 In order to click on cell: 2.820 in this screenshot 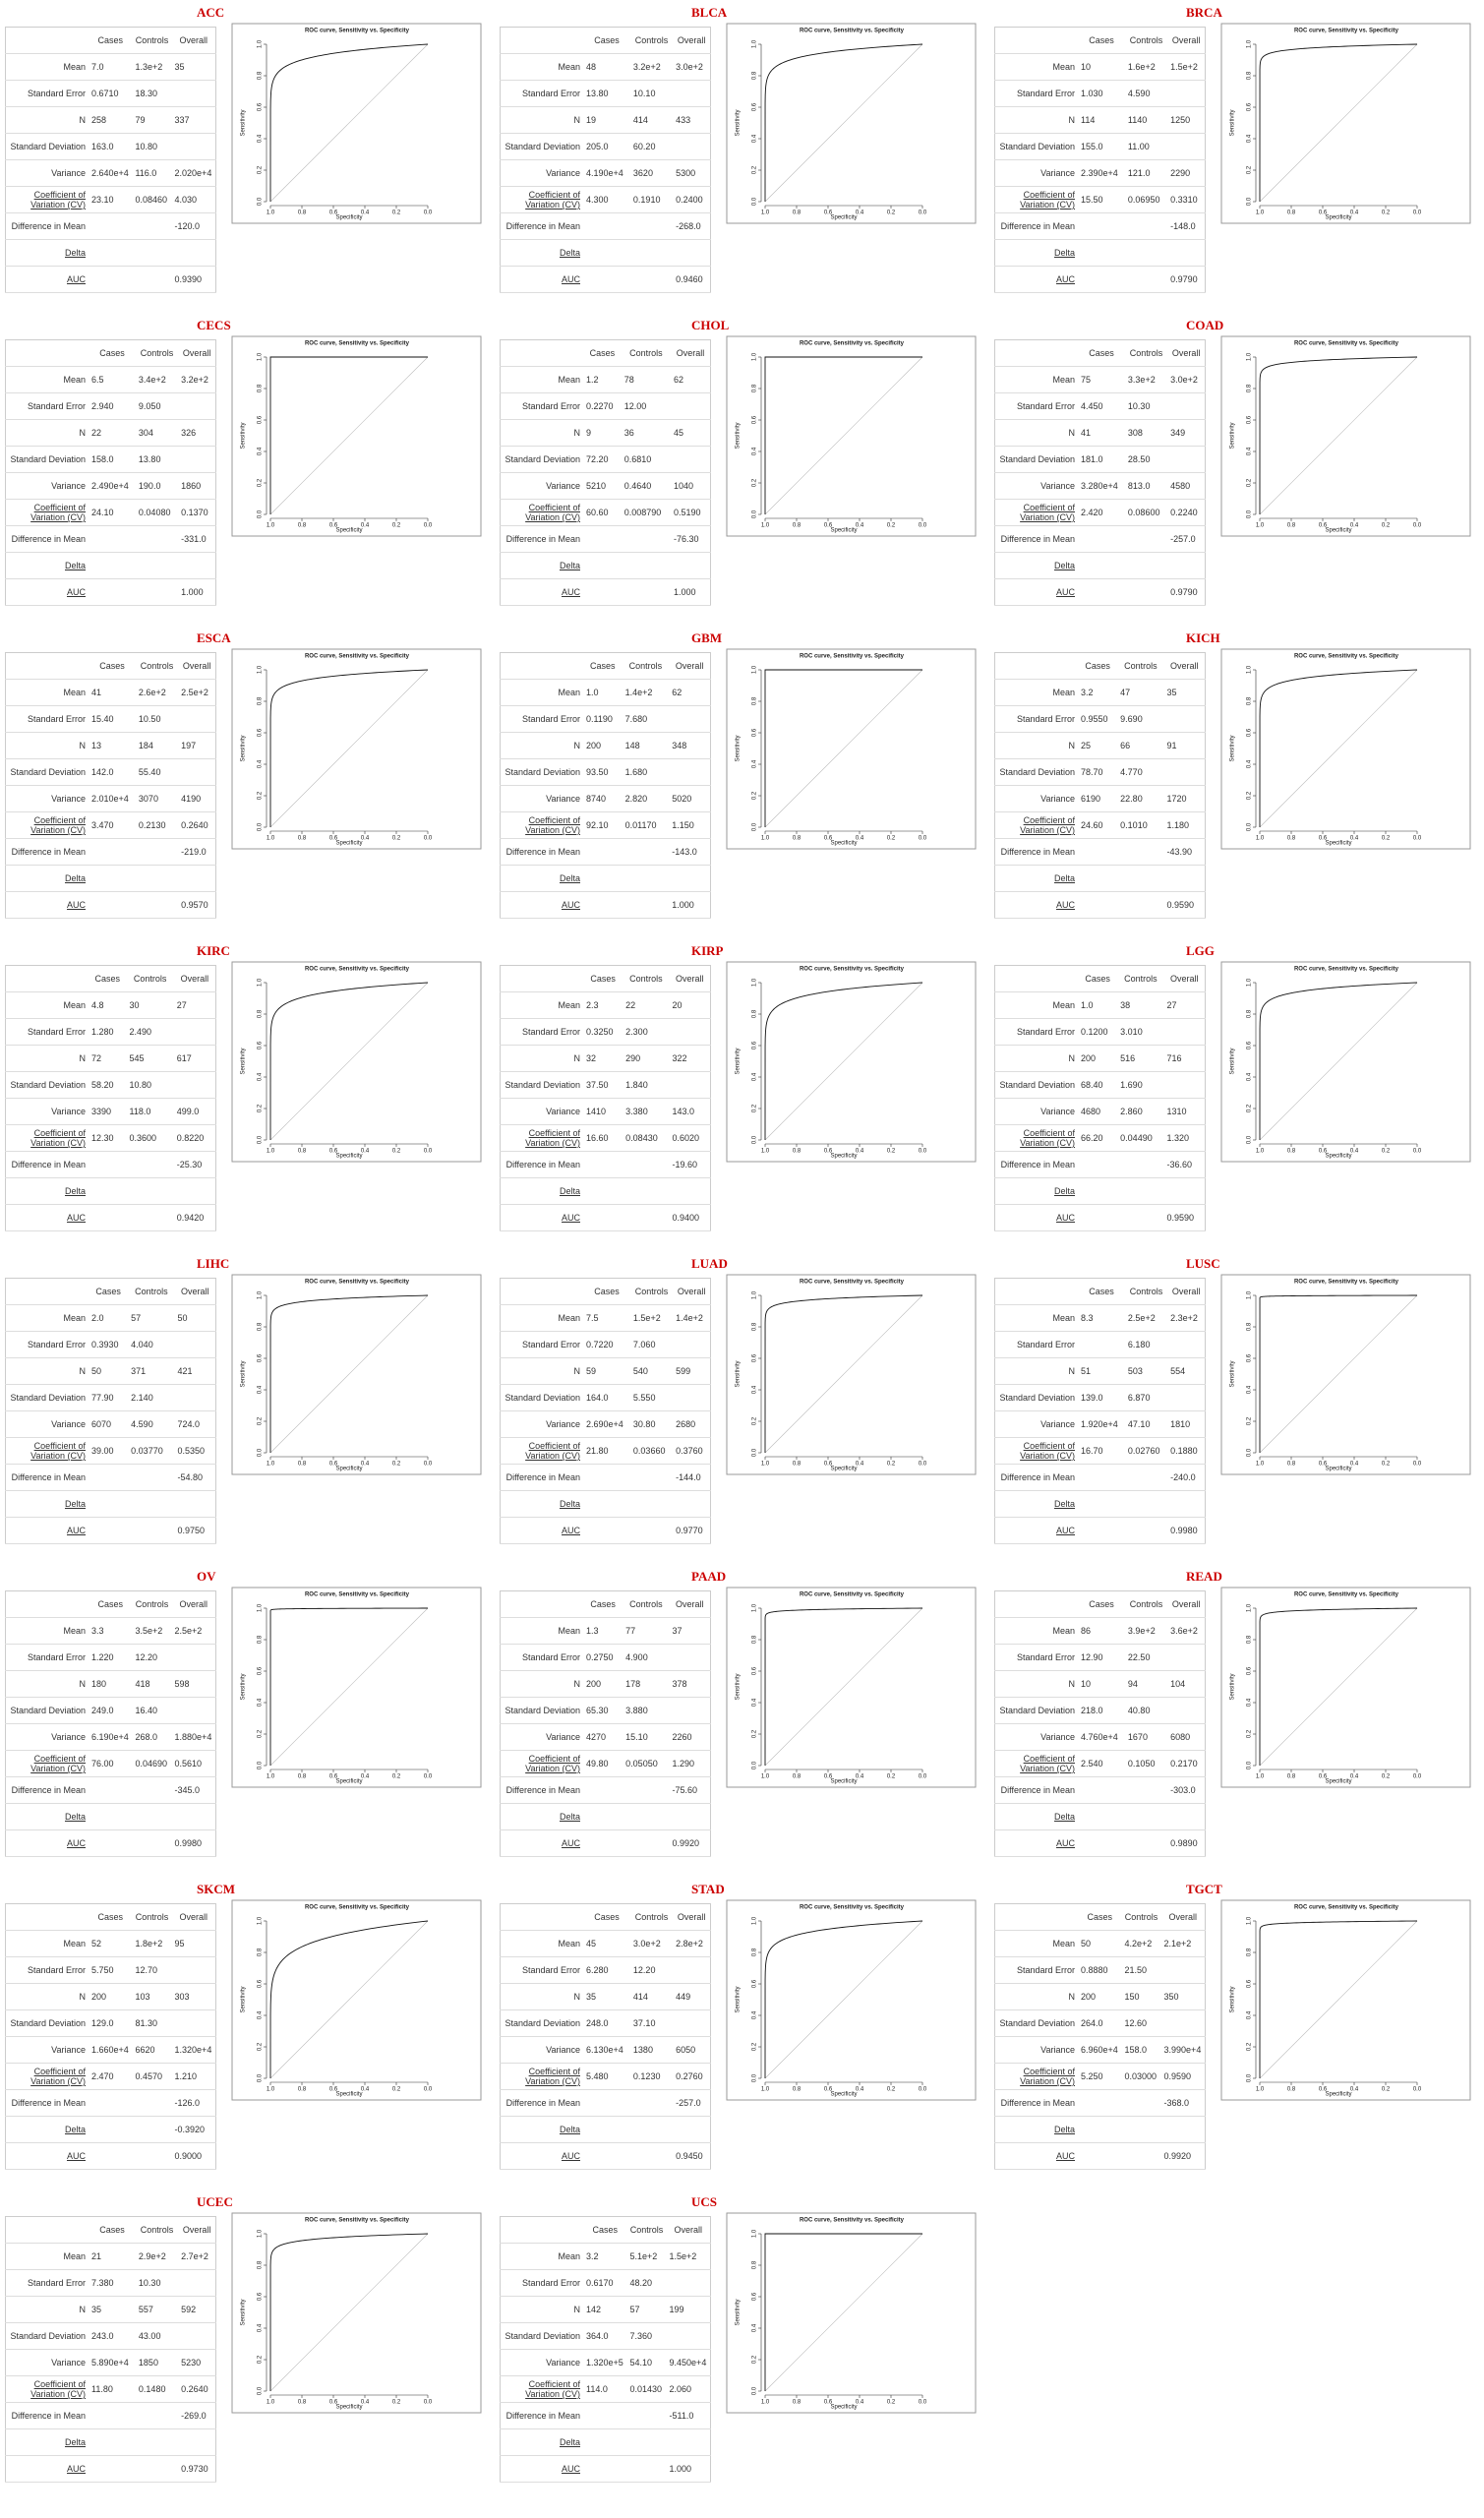, I will do `click(646, 798)`.